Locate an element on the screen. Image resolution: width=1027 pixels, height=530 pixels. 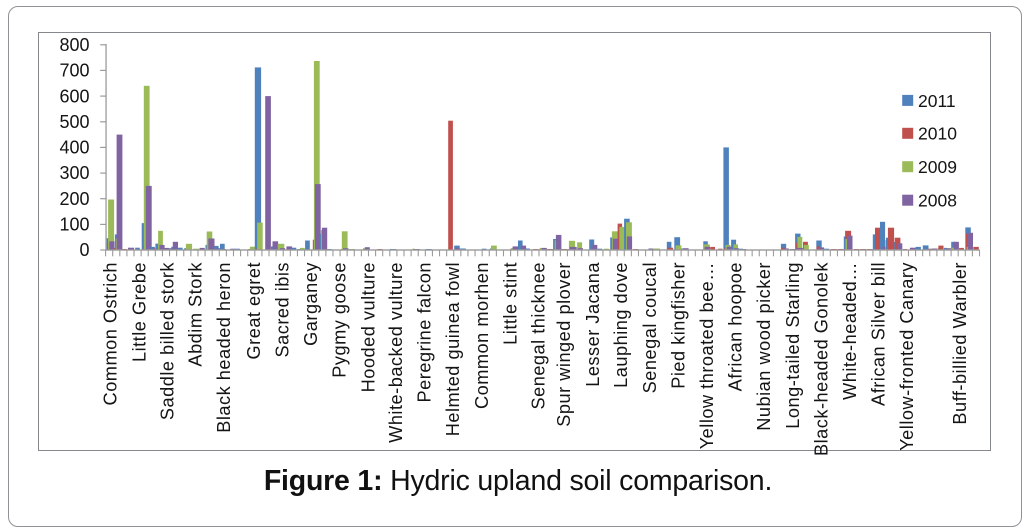
svg-text: Pied kingfisher is located at coordinates (678, 325).